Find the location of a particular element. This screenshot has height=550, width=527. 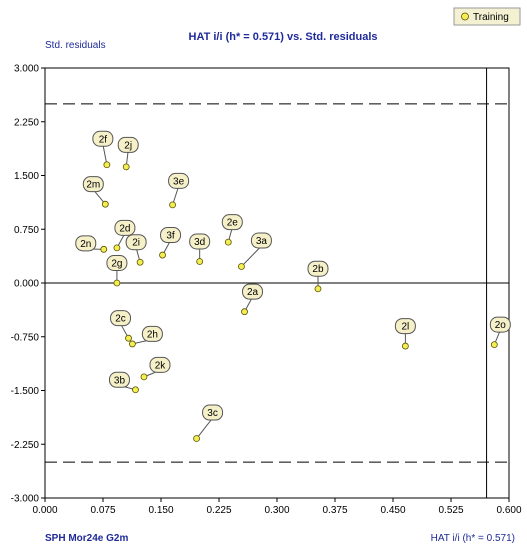

y-tick-label: -0.750 is located at coordinates (25, 337).